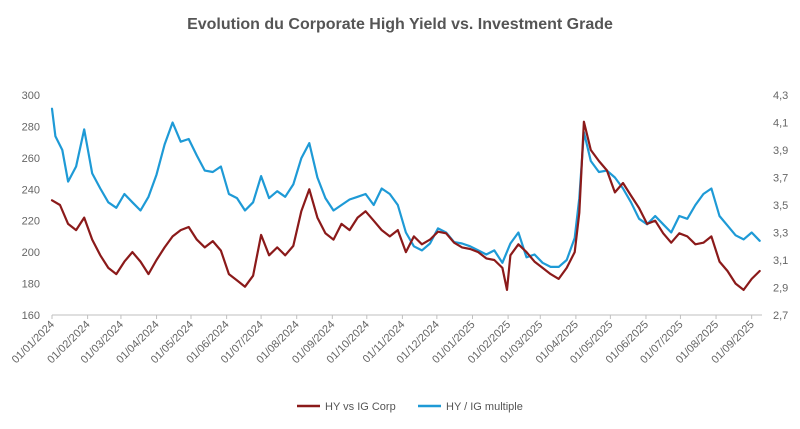  What do you see at coordinates (31, 316) in the screenshot?
I see `left-tick-label: 160` at bounding box center [31, 316].